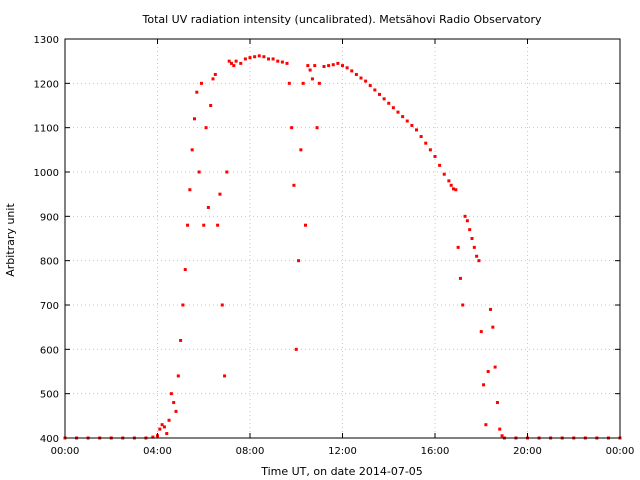 This screenshot has height=480, width=640. I want to click on x-tick-labels: 00:00 04:00 08:00 12:00 16:00 20:00 00:00, so click(343, 451).